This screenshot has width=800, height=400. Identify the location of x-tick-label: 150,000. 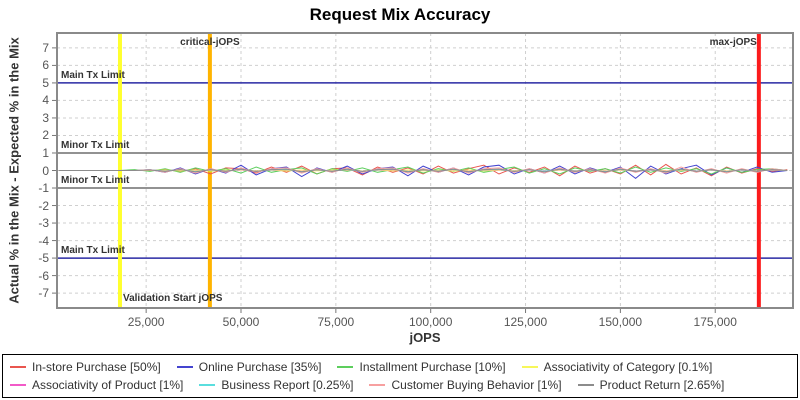
(620, 322).